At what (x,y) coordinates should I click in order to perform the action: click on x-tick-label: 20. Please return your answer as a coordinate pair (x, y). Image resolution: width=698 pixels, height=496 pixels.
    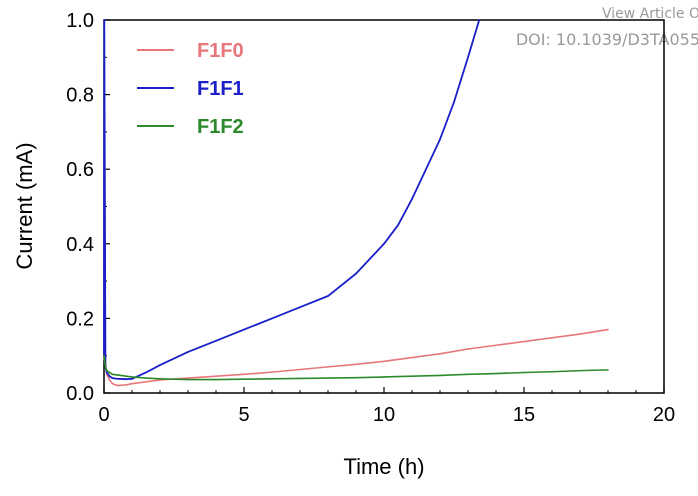
    Looking at the image, I should click on (664, 415).